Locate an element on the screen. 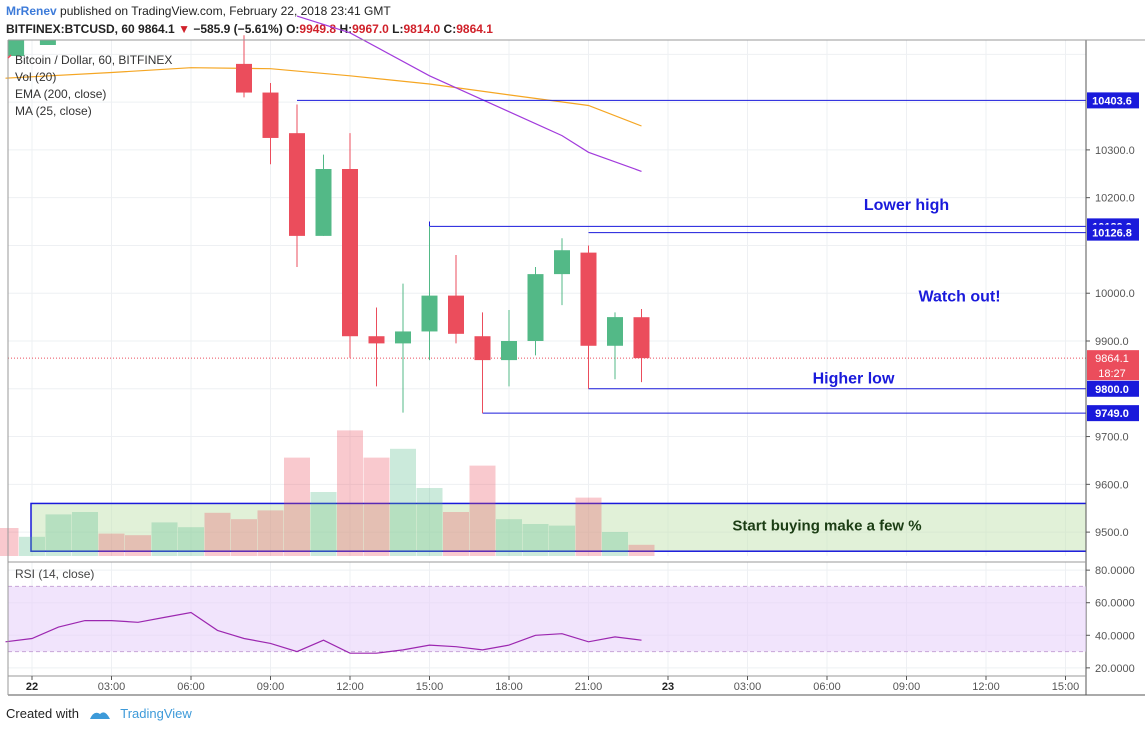  close-label: C: is located at coordinates (450, 29).